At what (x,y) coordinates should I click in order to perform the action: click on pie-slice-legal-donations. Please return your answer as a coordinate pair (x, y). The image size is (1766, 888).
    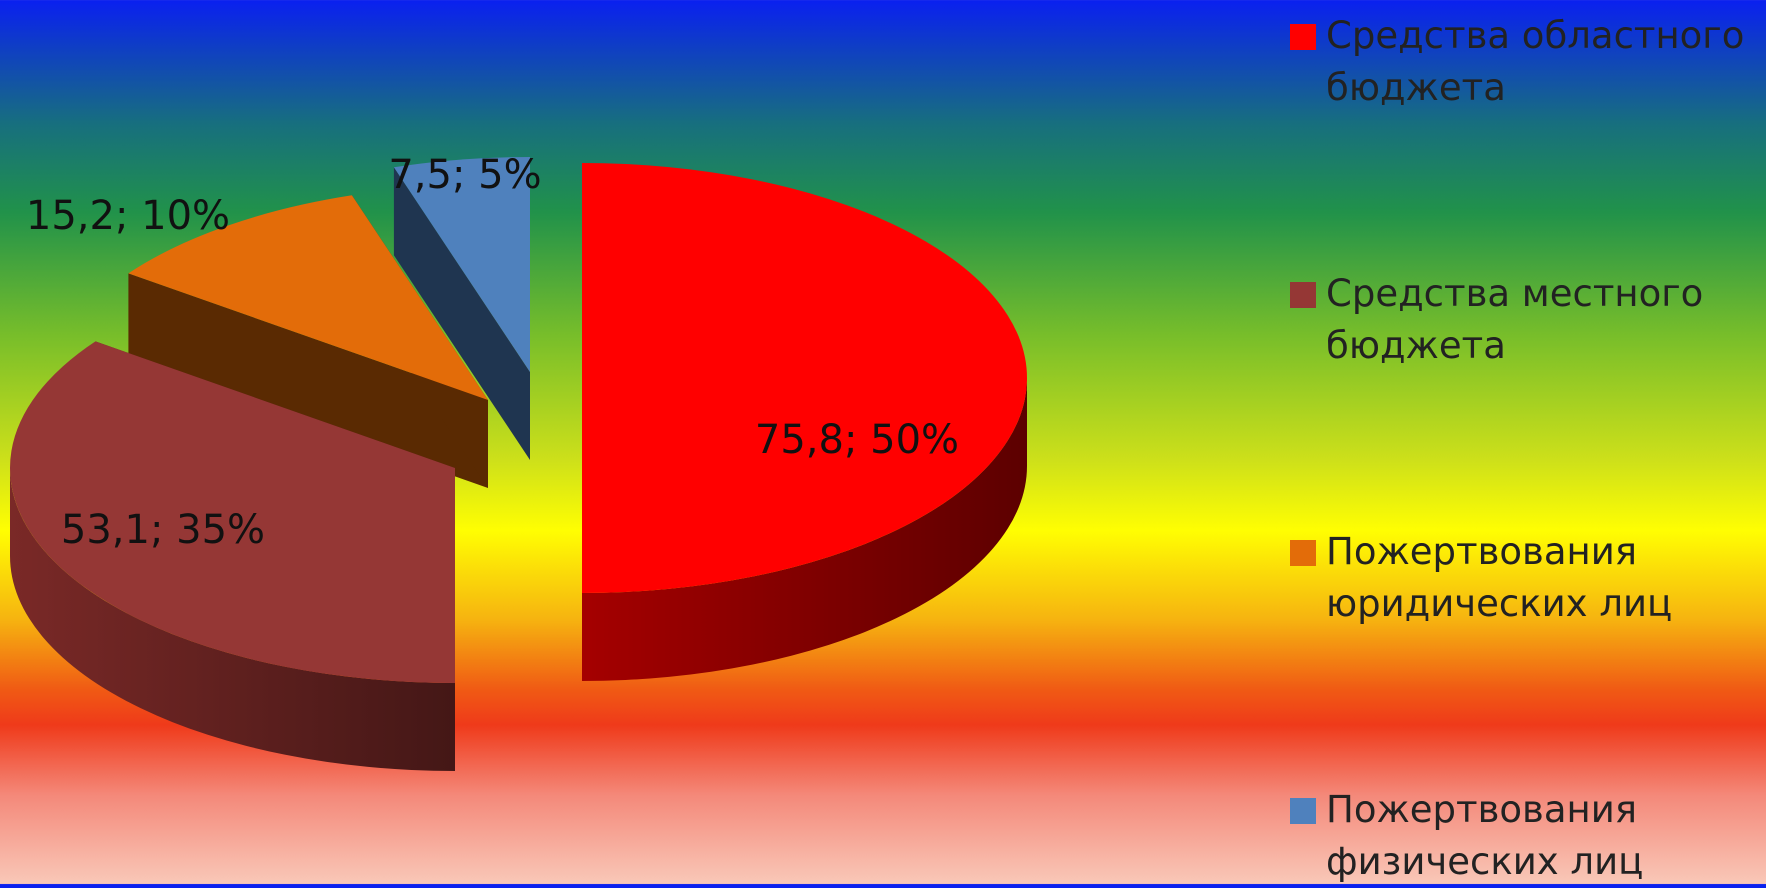
    Looking at the image, I should click on (308, 341).